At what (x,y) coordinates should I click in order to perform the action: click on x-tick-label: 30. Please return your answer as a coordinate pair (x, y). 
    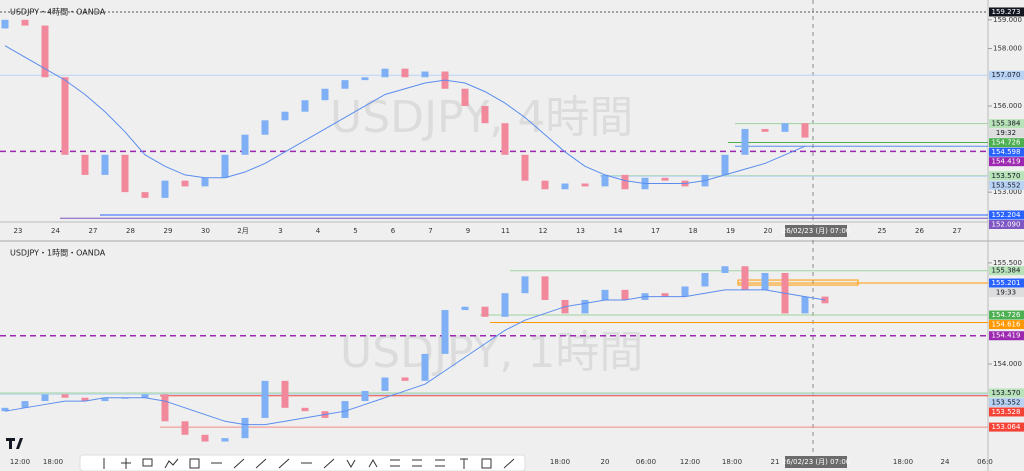
    Looking at the image, I should click on (205, 231).